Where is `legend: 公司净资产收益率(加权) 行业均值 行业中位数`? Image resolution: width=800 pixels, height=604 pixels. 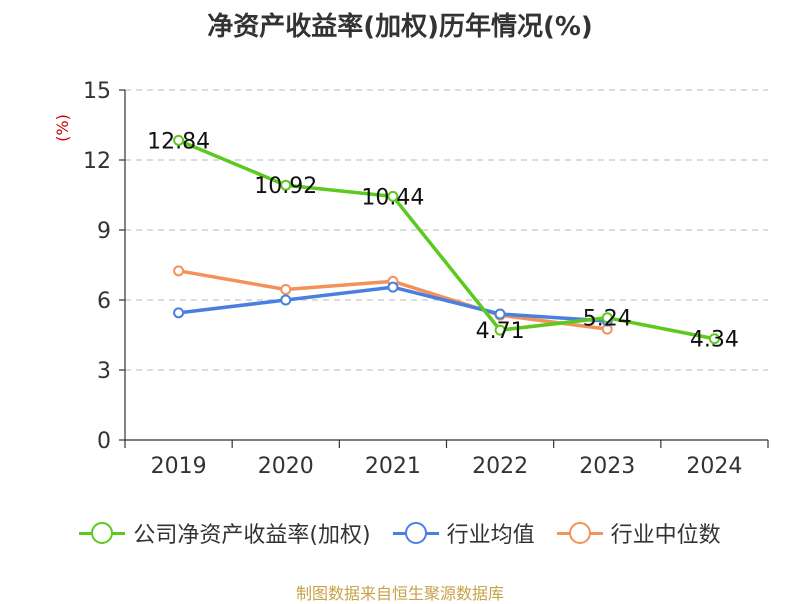 legend: 公司净资产收益率(加权) 行业均值 行业中位数 is located at coordinates (400, 533).